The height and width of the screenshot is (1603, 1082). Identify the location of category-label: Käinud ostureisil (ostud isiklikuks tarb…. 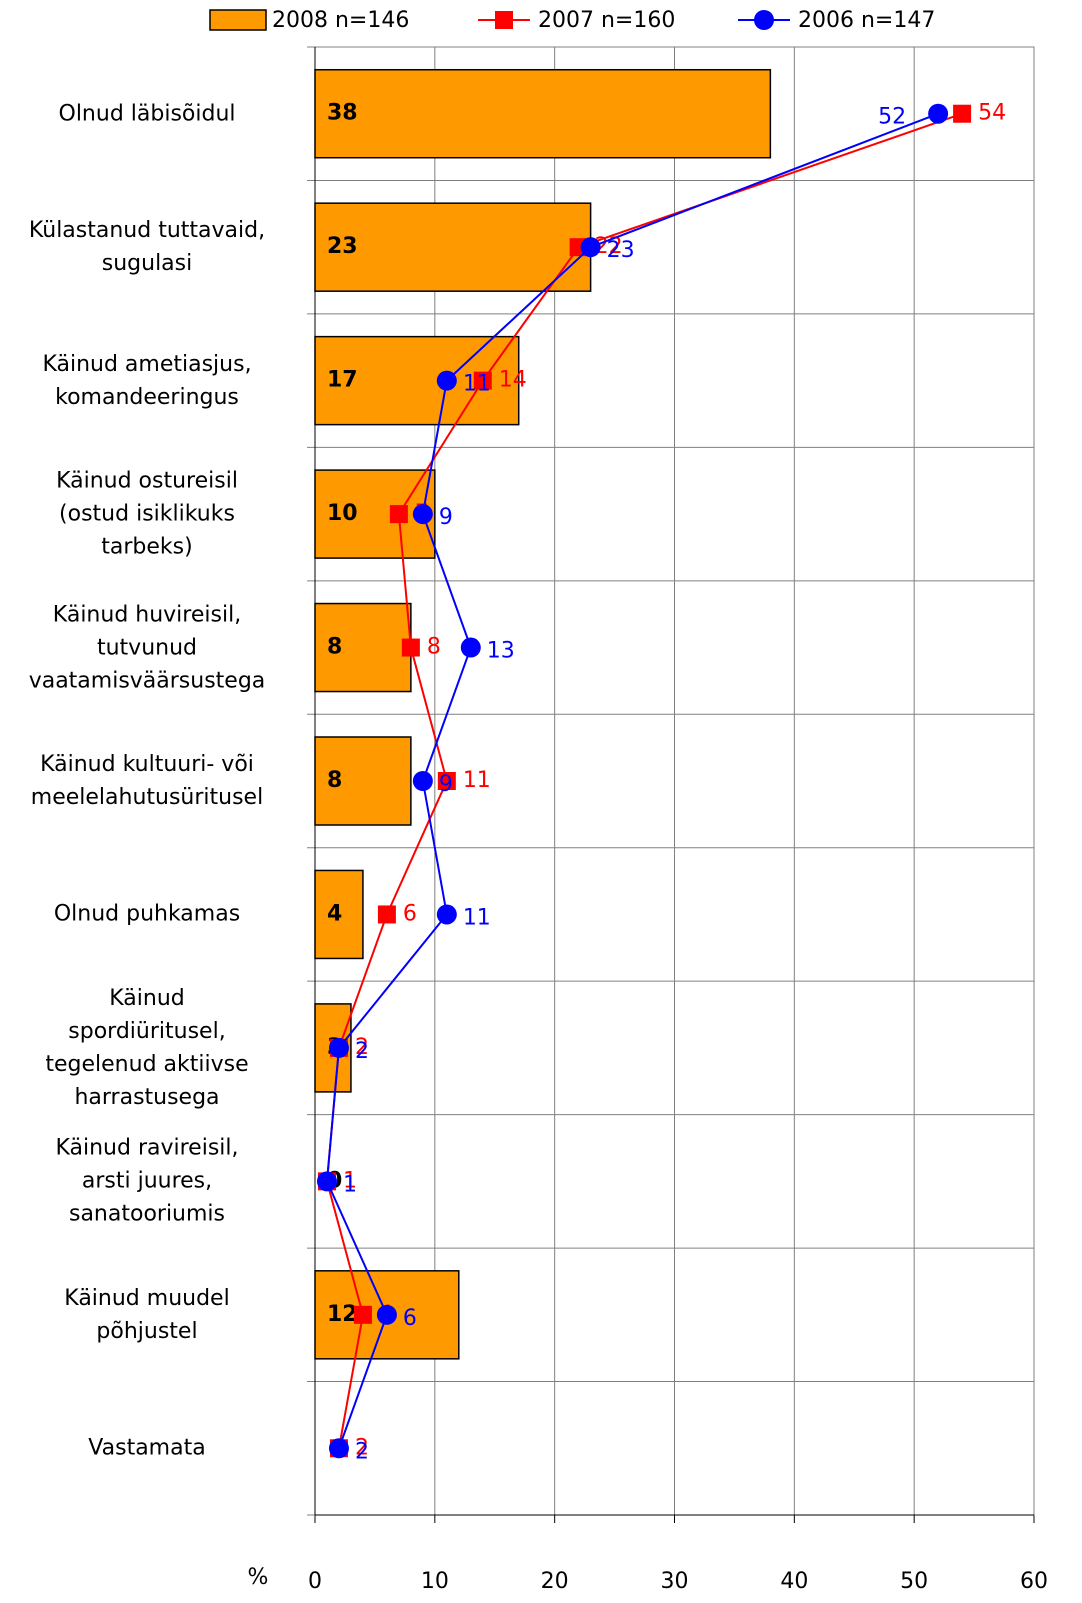
(147, 514).